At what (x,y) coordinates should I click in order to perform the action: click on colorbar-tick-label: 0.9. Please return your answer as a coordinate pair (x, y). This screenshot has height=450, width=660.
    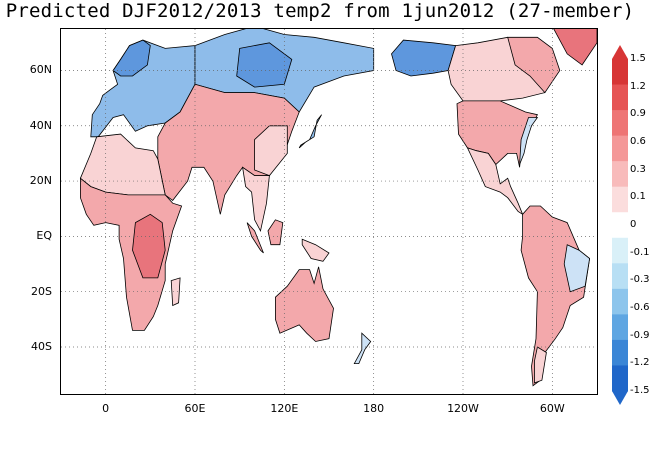
    Looking at the image, I should click on (638, 114).